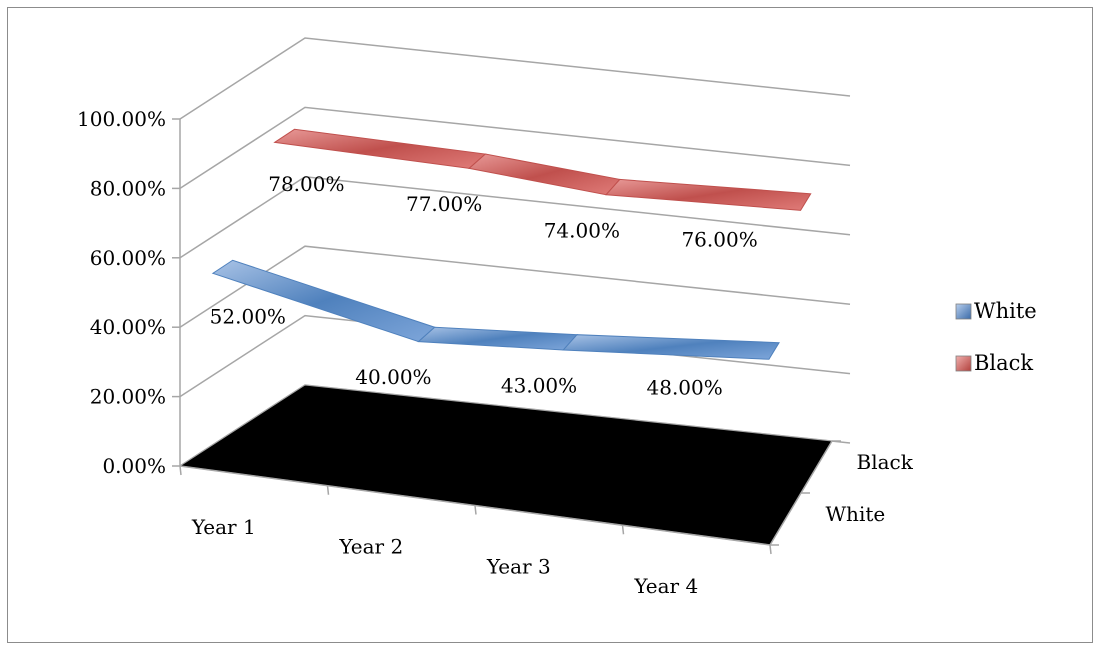 The image size is (1100, 650). What do you see at coordinates (128, 397) in the screenshot?
I see `y-tick-label: 20.00%` at bounding box center [128, 397].